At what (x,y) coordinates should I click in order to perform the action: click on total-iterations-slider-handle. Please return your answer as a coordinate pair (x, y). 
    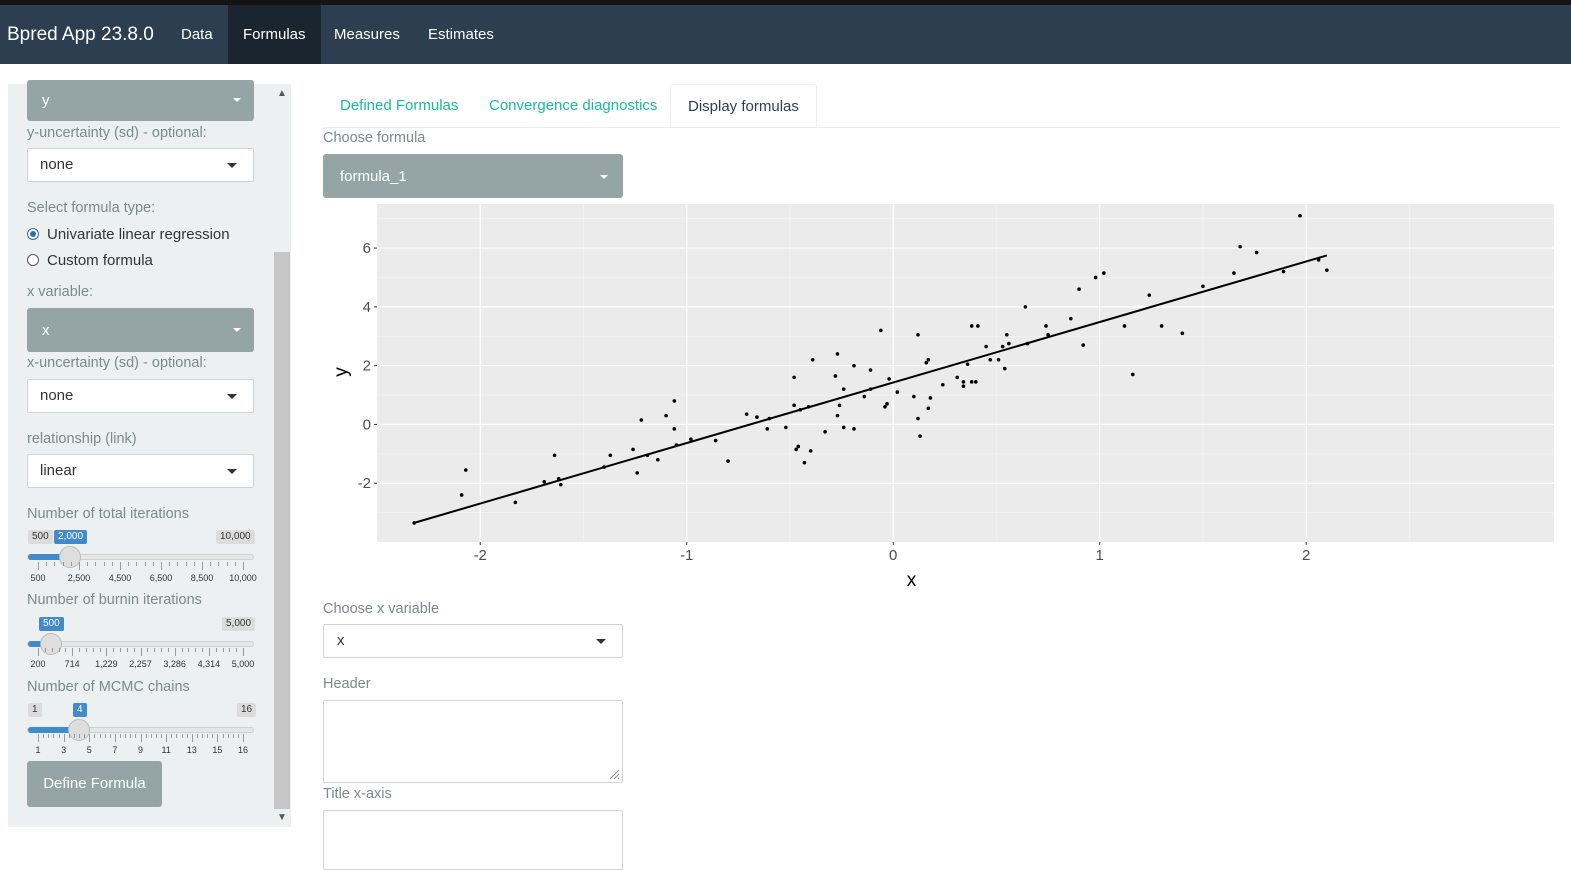
    Looking at the image, I should click on (70, 557).